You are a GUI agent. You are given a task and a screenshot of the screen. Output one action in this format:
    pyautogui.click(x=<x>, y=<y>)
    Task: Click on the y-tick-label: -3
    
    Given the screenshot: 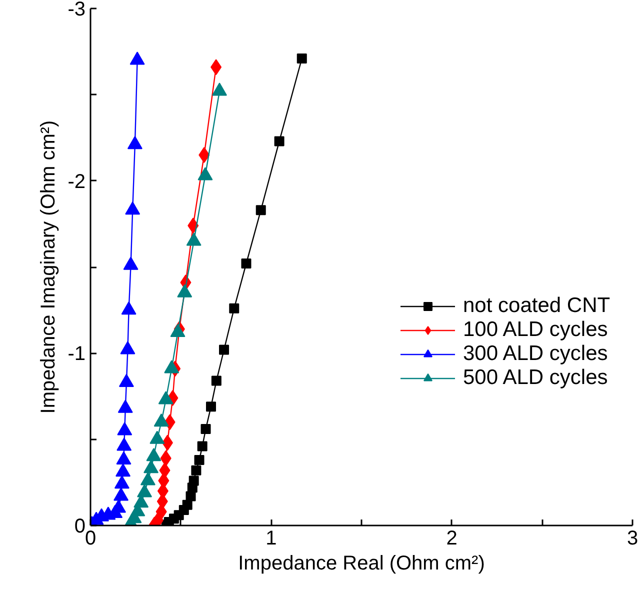 What is the action you would take?
    pyautogui.click(x=77, y=10)
    